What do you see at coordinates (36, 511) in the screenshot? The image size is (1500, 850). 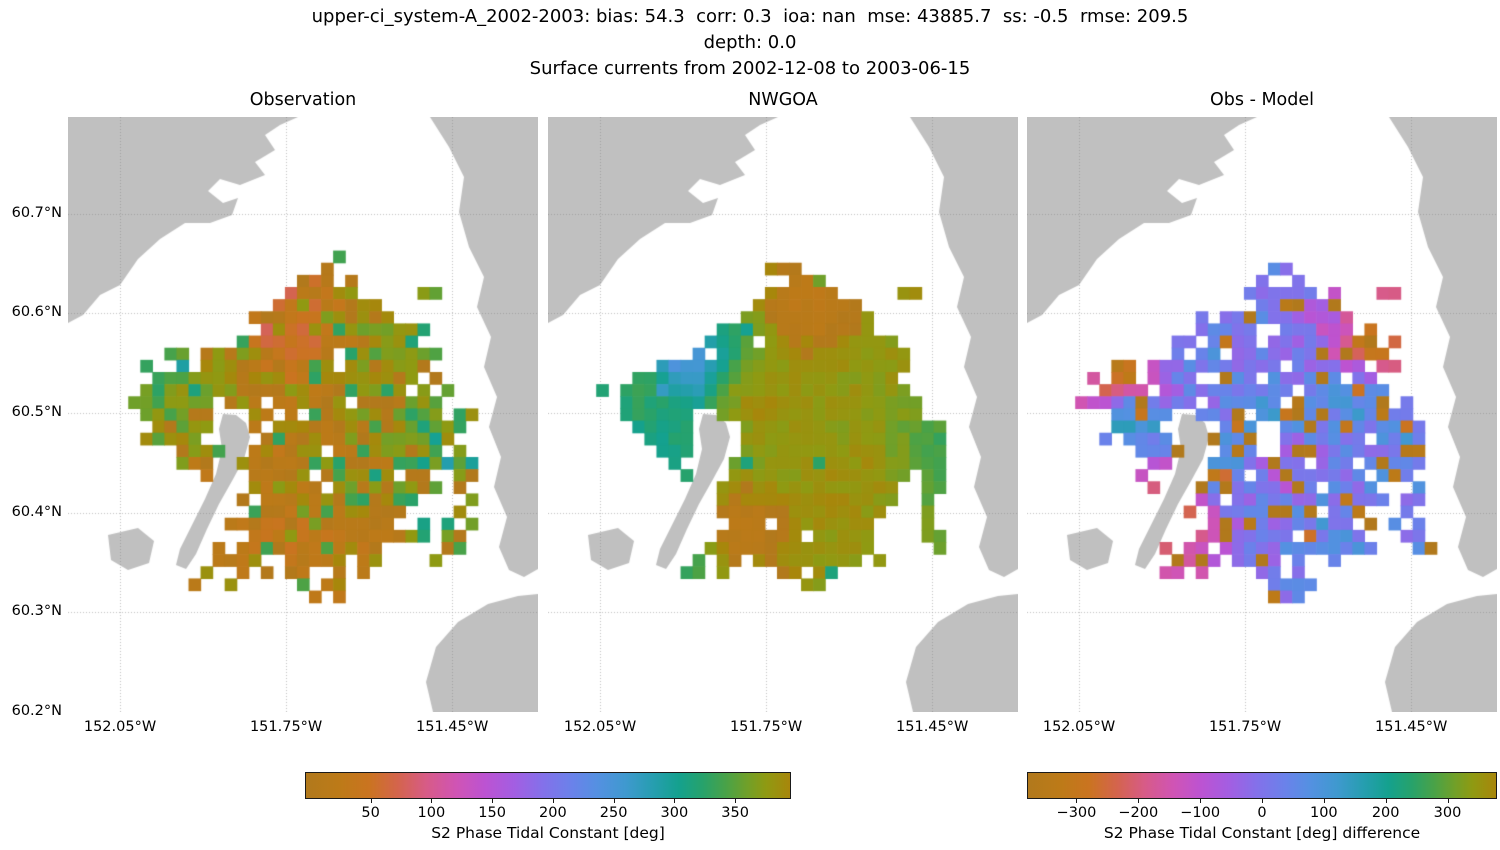 I see `y-tick-label: 60.4°N` at bounding box center [36, 511].